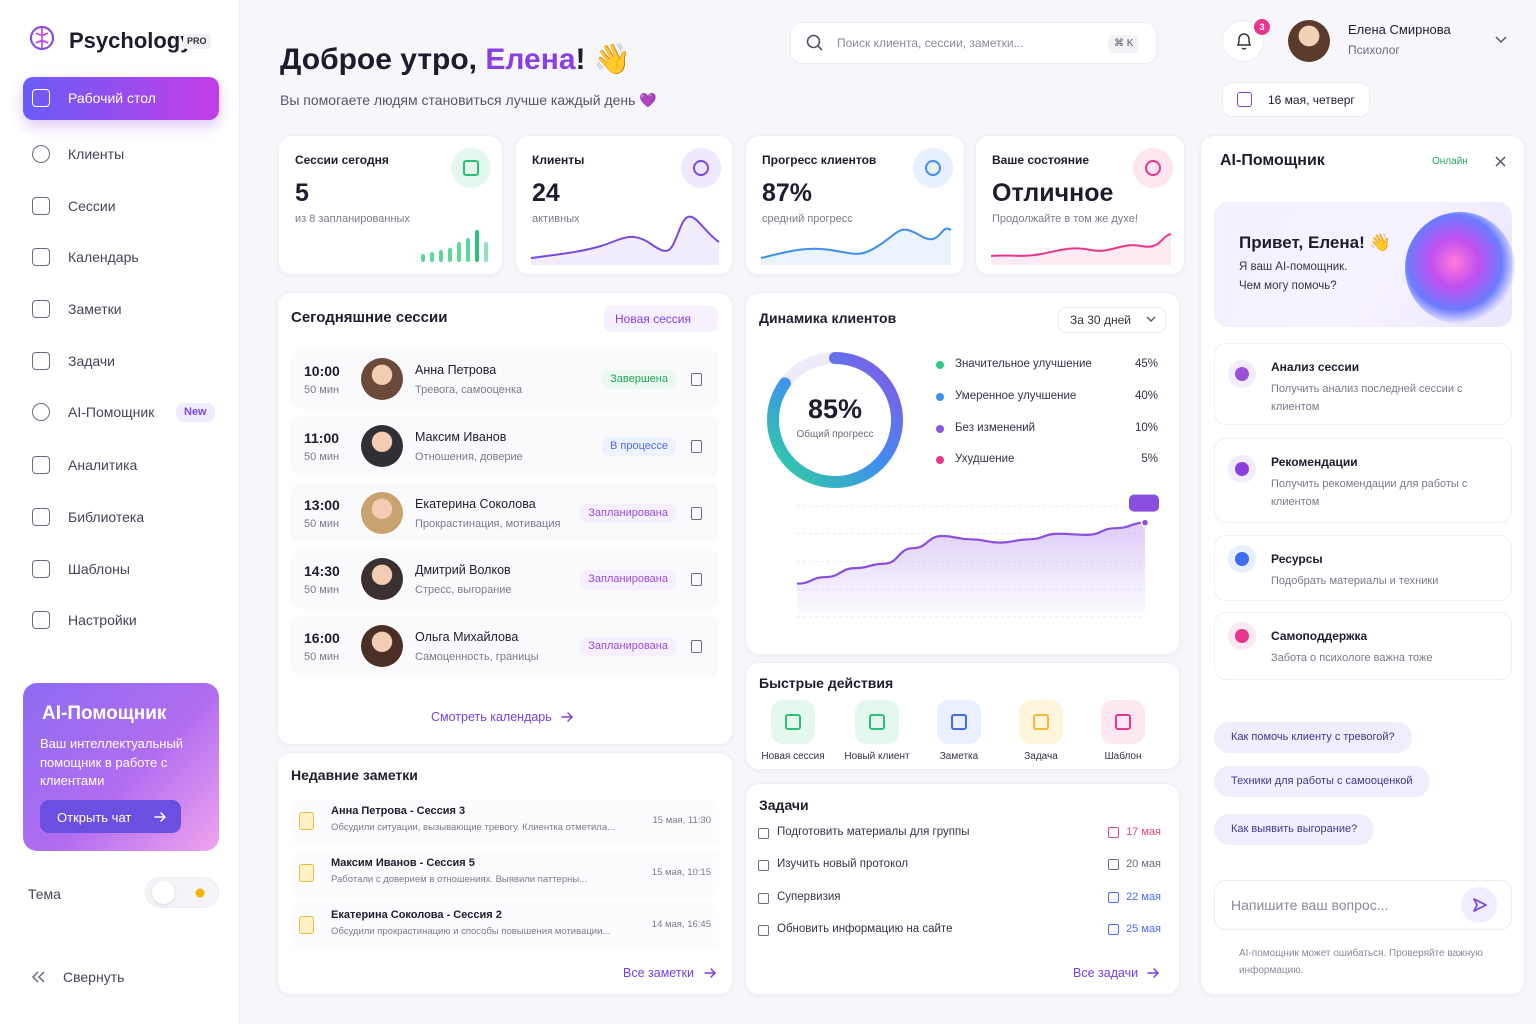  Describe the element at coordinates (103, 257) in the screenshot. I see `nav-item: Календарь` at that location.